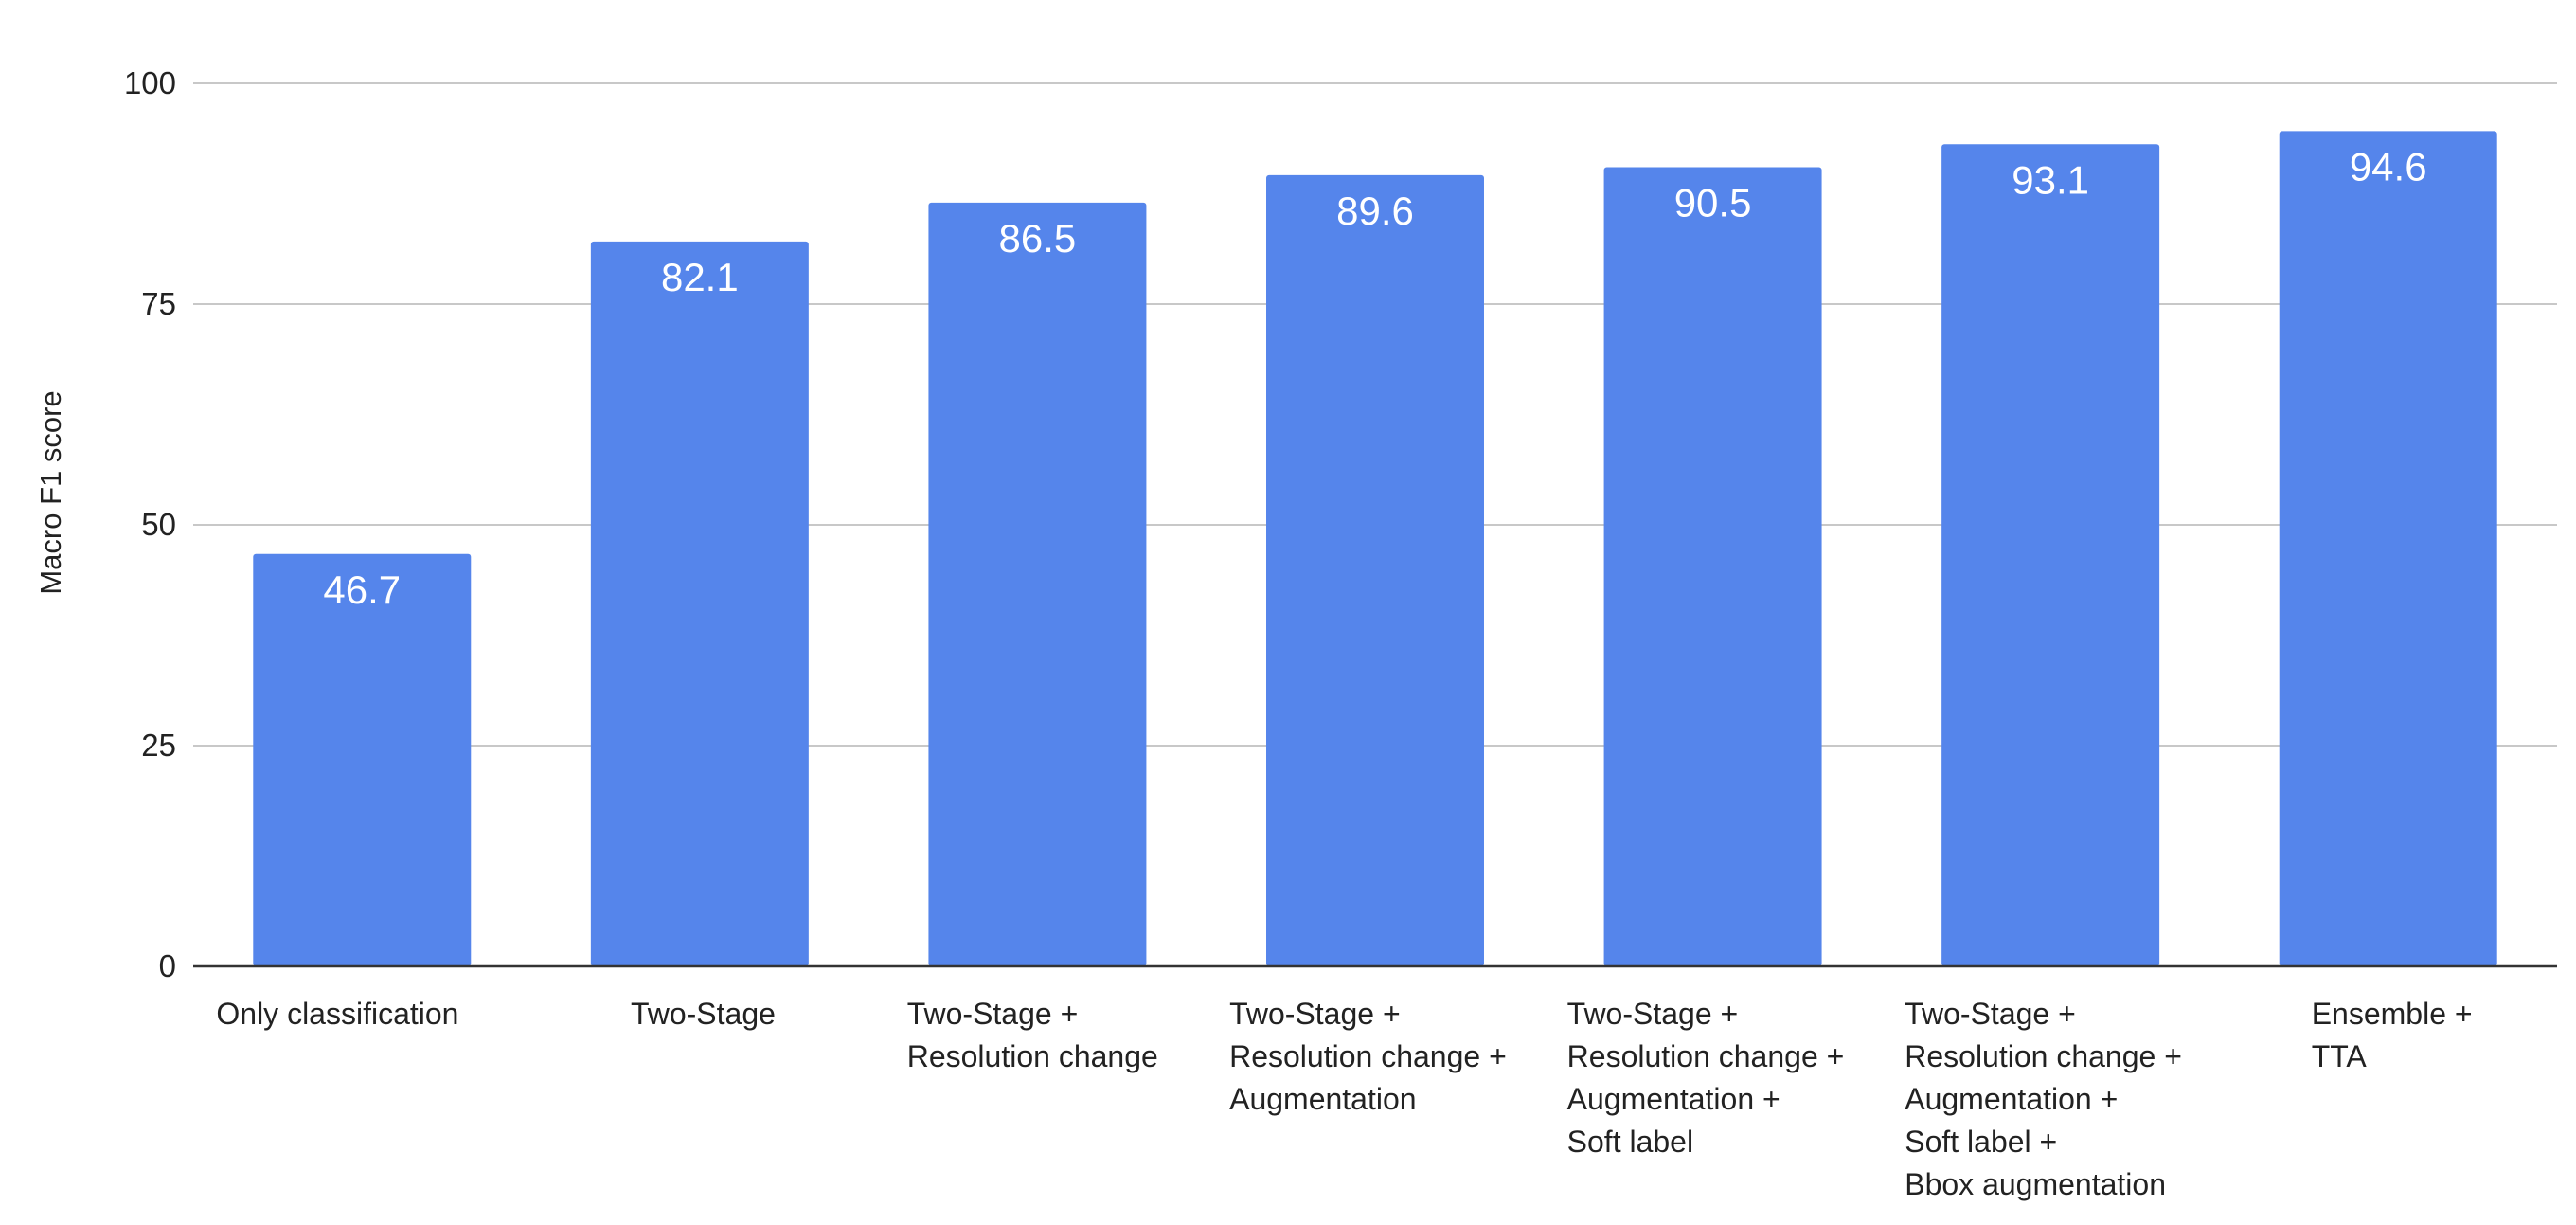  I want to click on y-tick-label: 25, so click(158, 745).